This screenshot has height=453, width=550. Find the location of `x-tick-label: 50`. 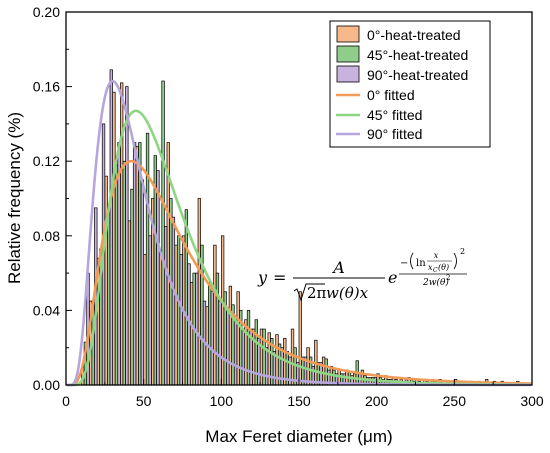

x-tick-label: 50 is located at coordinates (144, 401).